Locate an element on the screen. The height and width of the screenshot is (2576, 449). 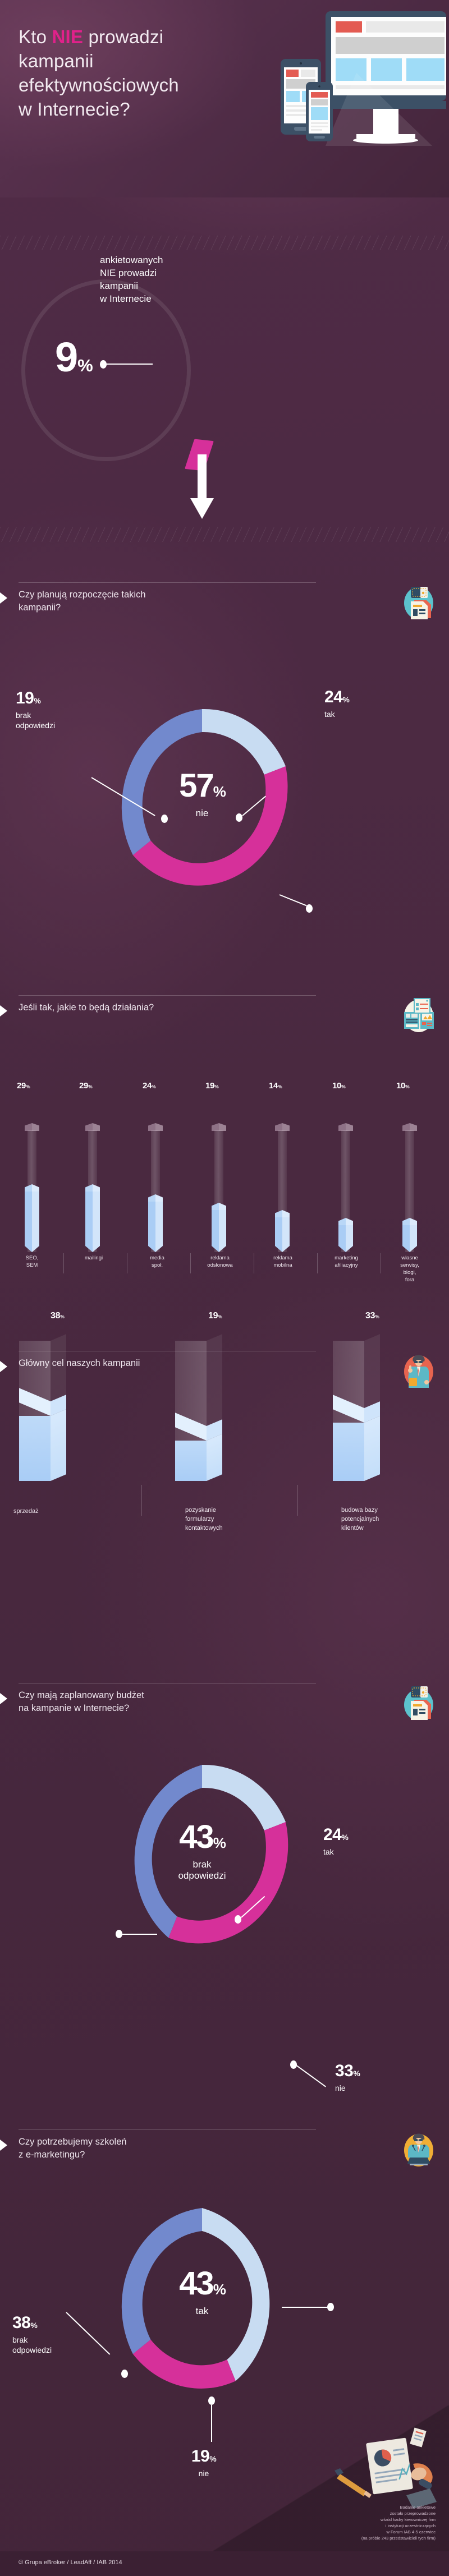
section-title-5: Czy potrzebujemy szkoleń z e-marketingu? is located at coordinates (73, 2148).